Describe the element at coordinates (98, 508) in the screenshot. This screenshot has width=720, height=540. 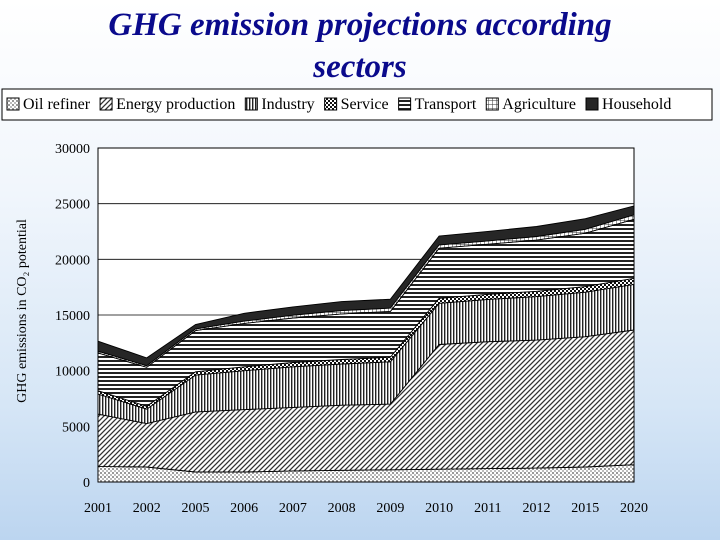
I see `x-tick-label: 2001` at that location.